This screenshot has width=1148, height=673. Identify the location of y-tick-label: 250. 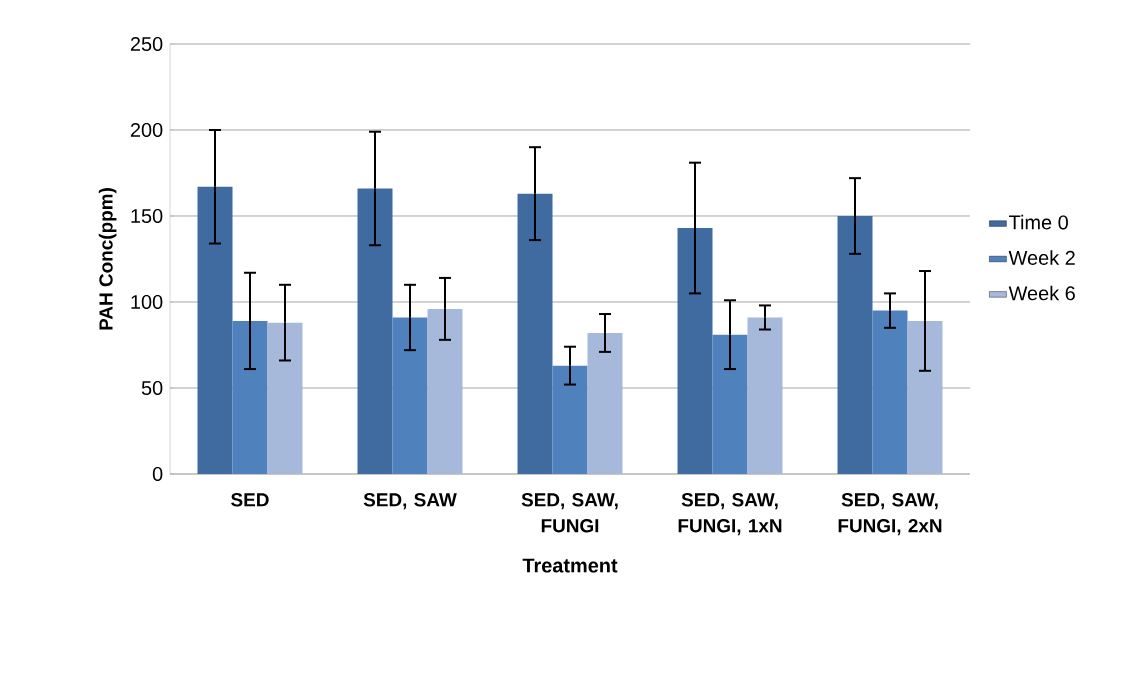
(146, 44).